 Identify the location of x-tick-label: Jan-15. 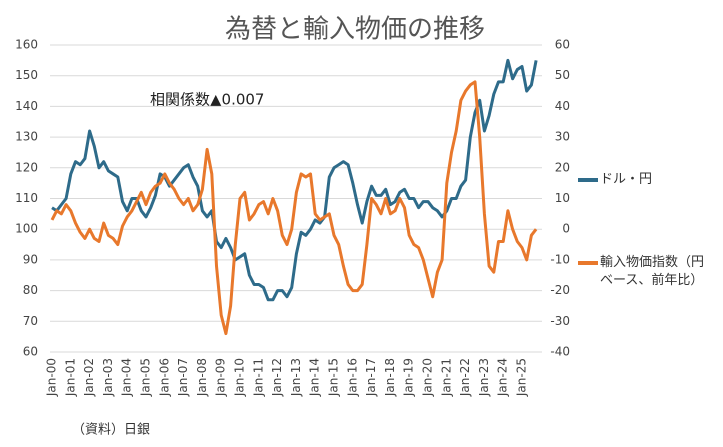
(334, 377).